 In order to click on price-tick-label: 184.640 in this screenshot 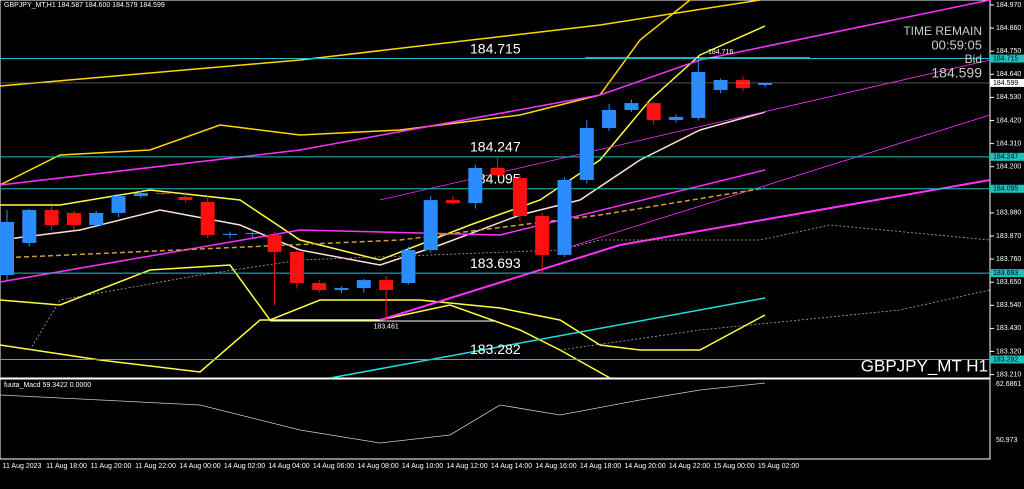, I will do `click(1008, 74)`.